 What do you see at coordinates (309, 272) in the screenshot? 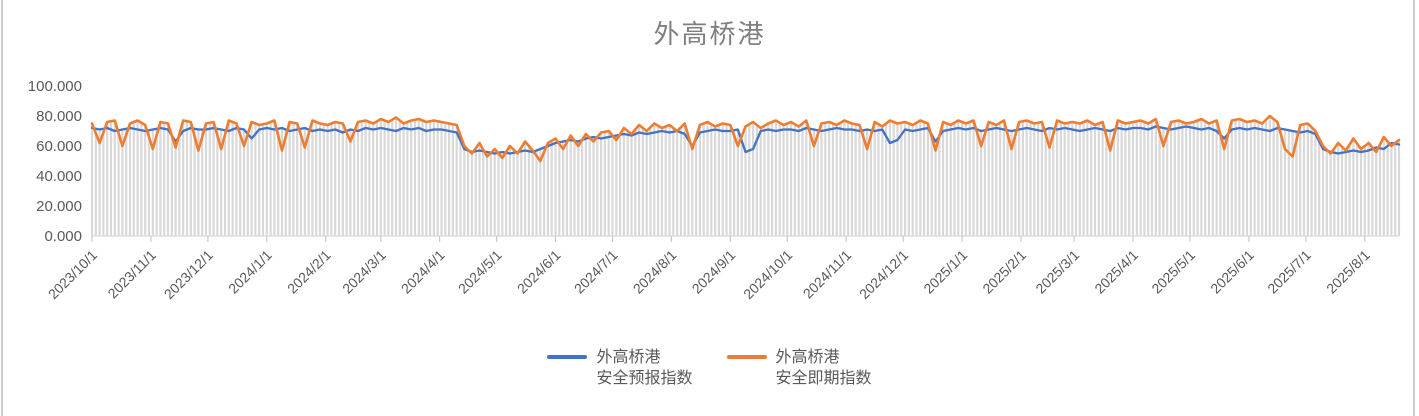
I see `x-tick-label: 2024/2/1` at bounding box center [309, 272].